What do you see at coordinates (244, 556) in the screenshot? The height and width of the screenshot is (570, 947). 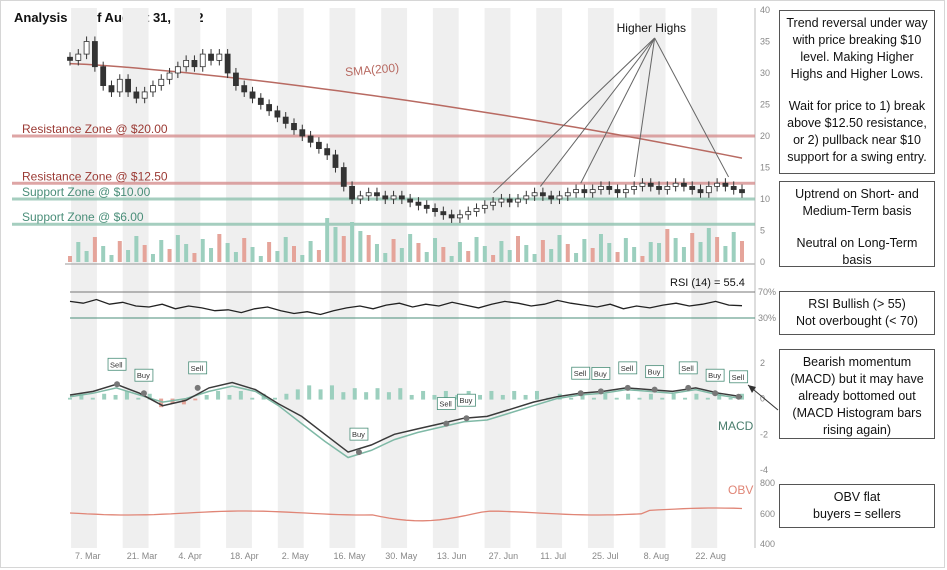 I see `date-tick-3: 18. Apr` at bounding box center [244, 556].